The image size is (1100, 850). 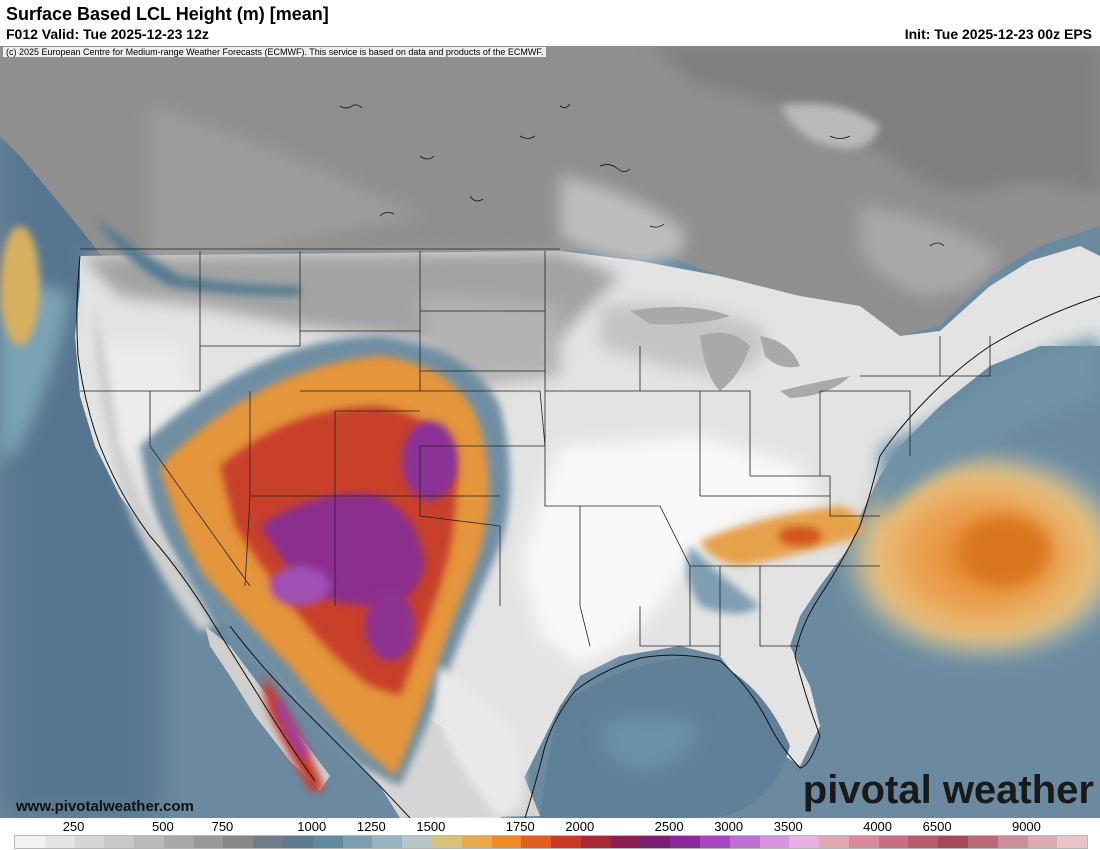 I want to click on brand-logo: pivotal weather, so click(x=948, y=790).